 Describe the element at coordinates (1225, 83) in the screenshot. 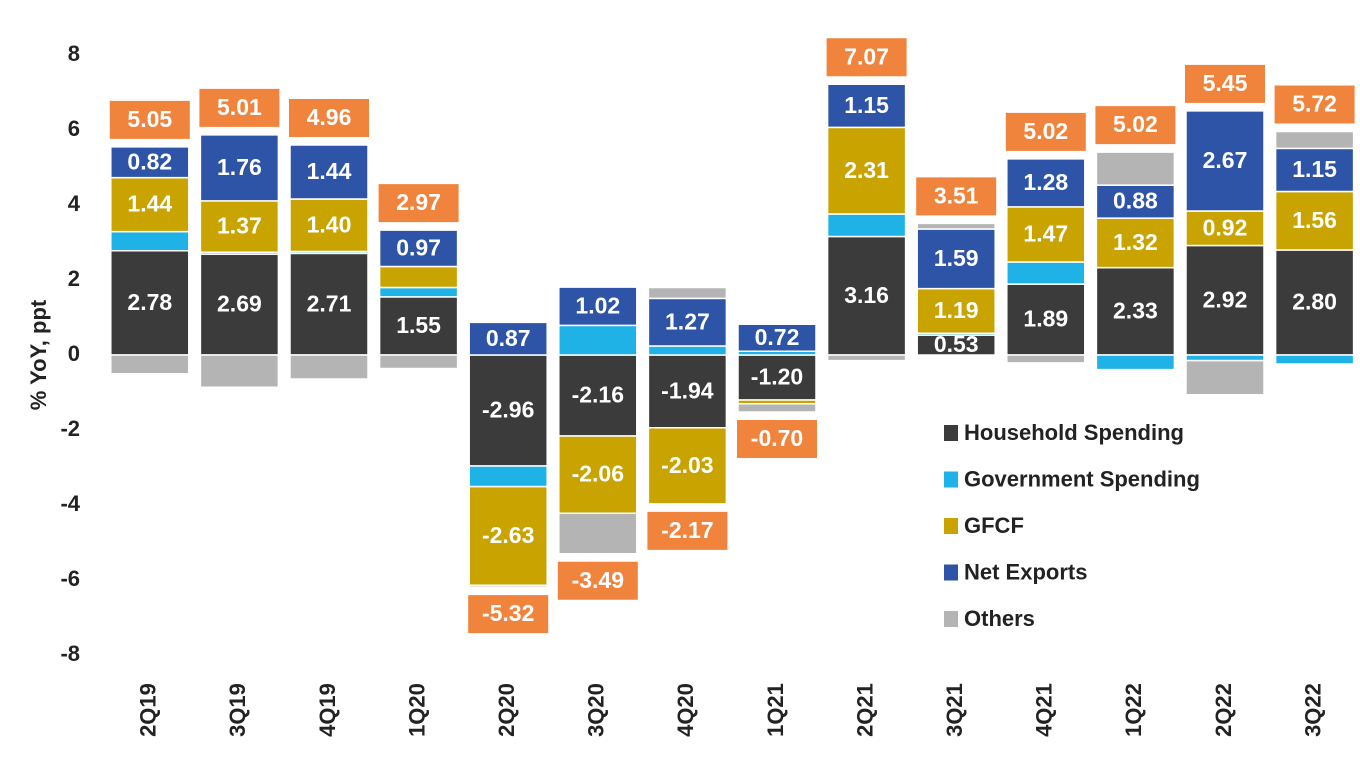

I see `total-label: 5.45` at that location.